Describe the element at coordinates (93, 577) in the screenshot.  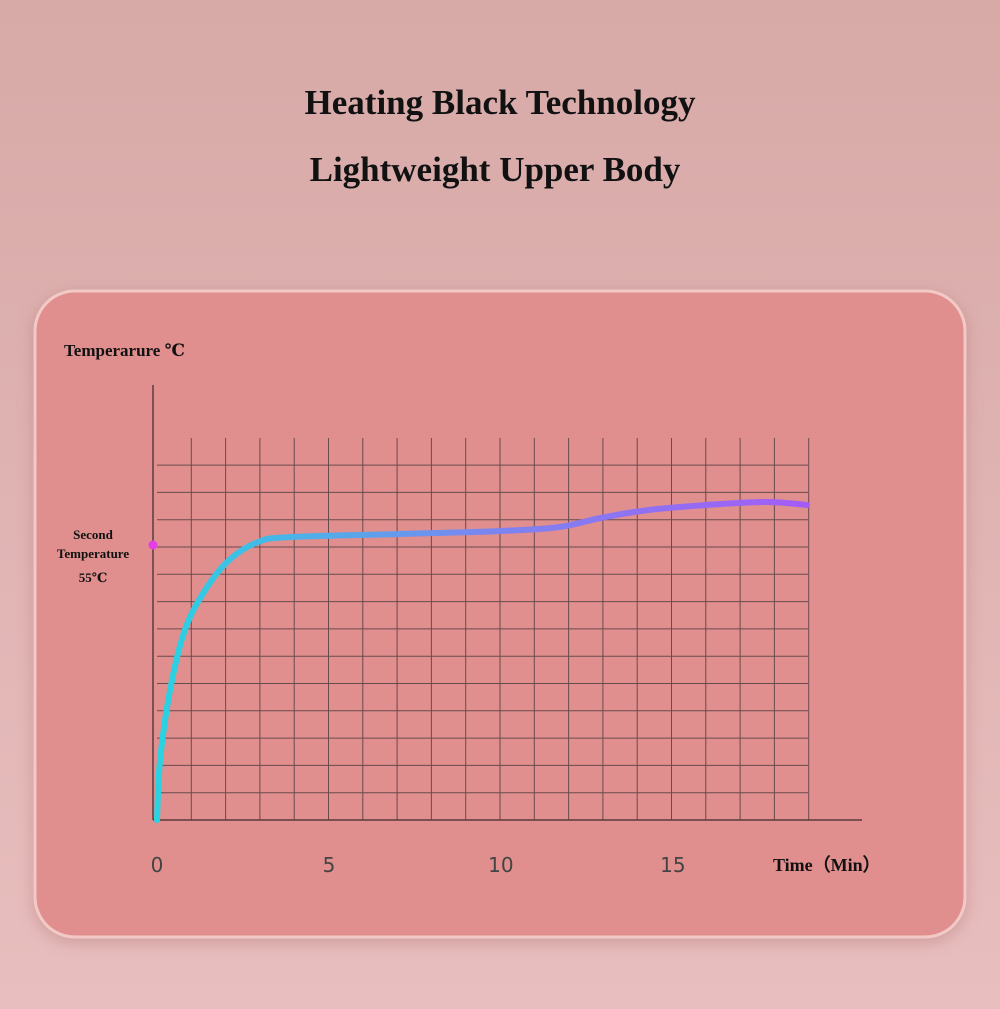
I see `y-tick-label: 55℃` at that location.